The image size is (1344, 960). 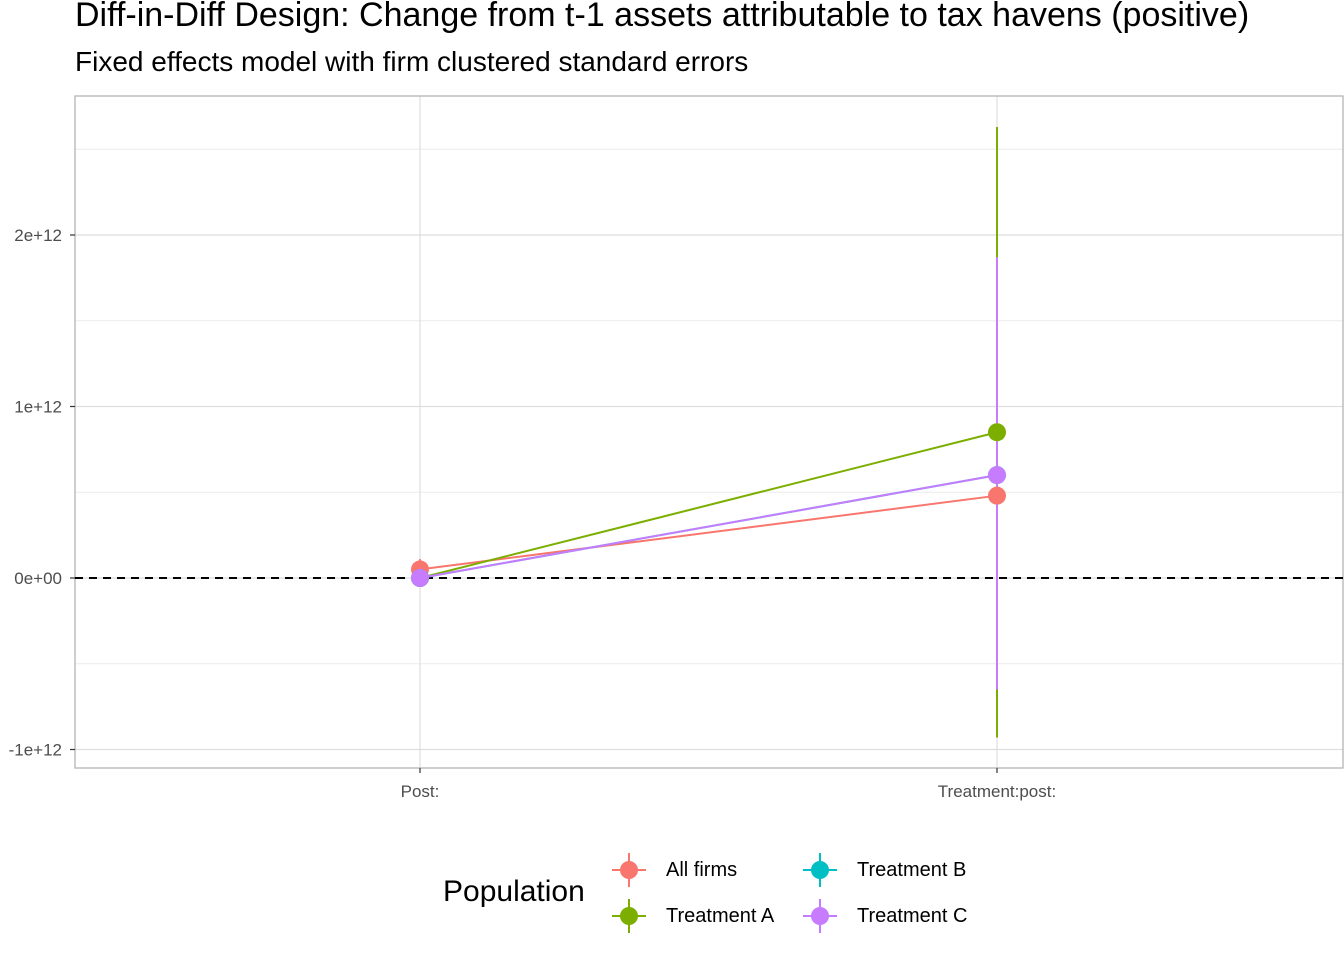 I want to click on x-tick-label: Post:, so click(x=420, y=791).